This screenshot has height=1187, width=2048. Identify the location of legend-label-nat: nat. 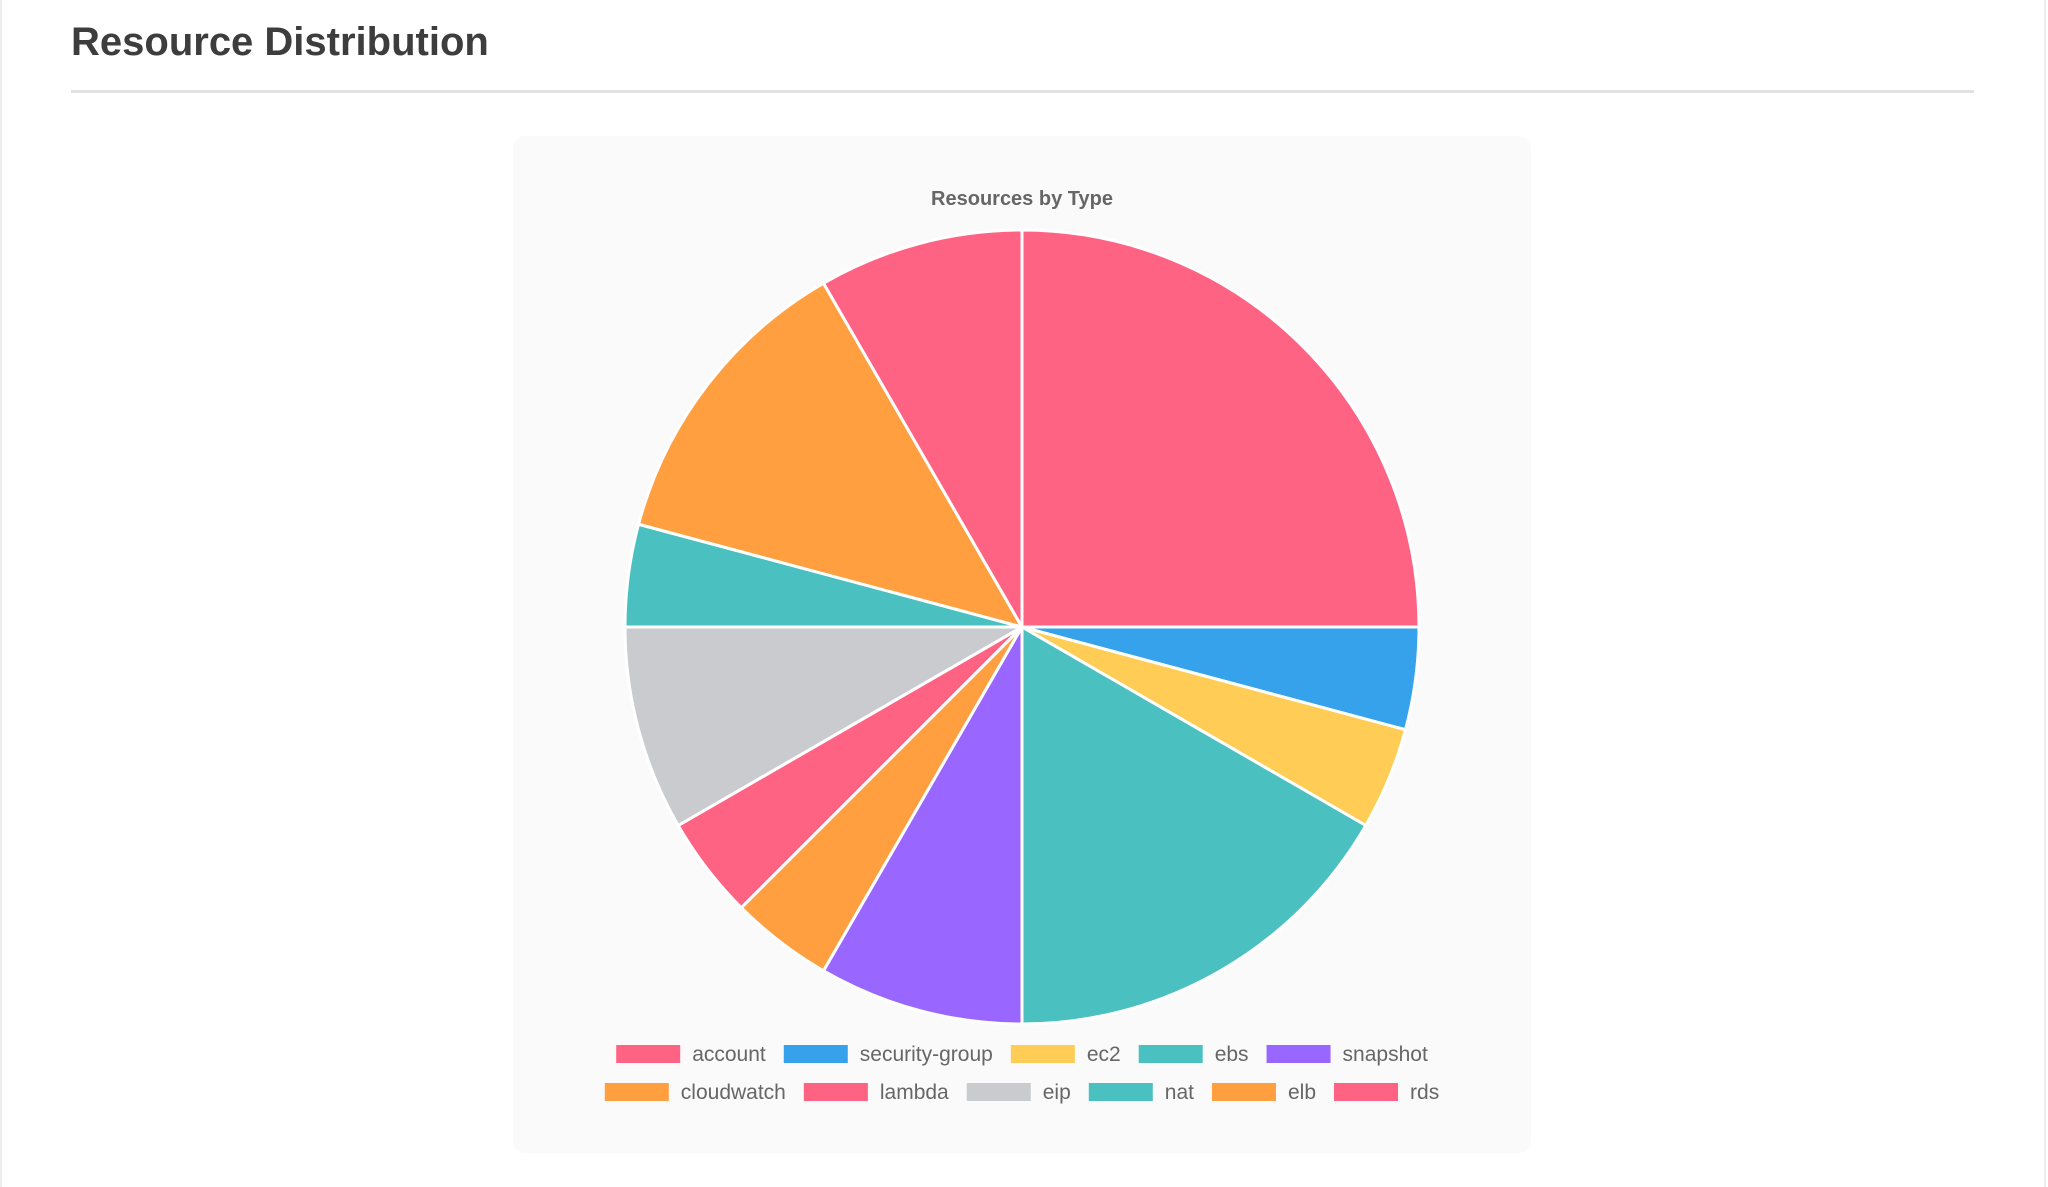
(1179, 1092).